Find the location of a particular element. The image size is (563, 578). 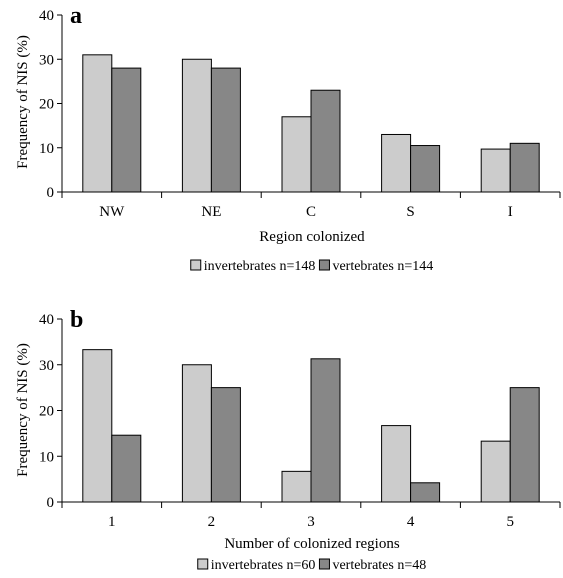

panel-b-x-tick-label: 5 is located at coordinates (510, 522).